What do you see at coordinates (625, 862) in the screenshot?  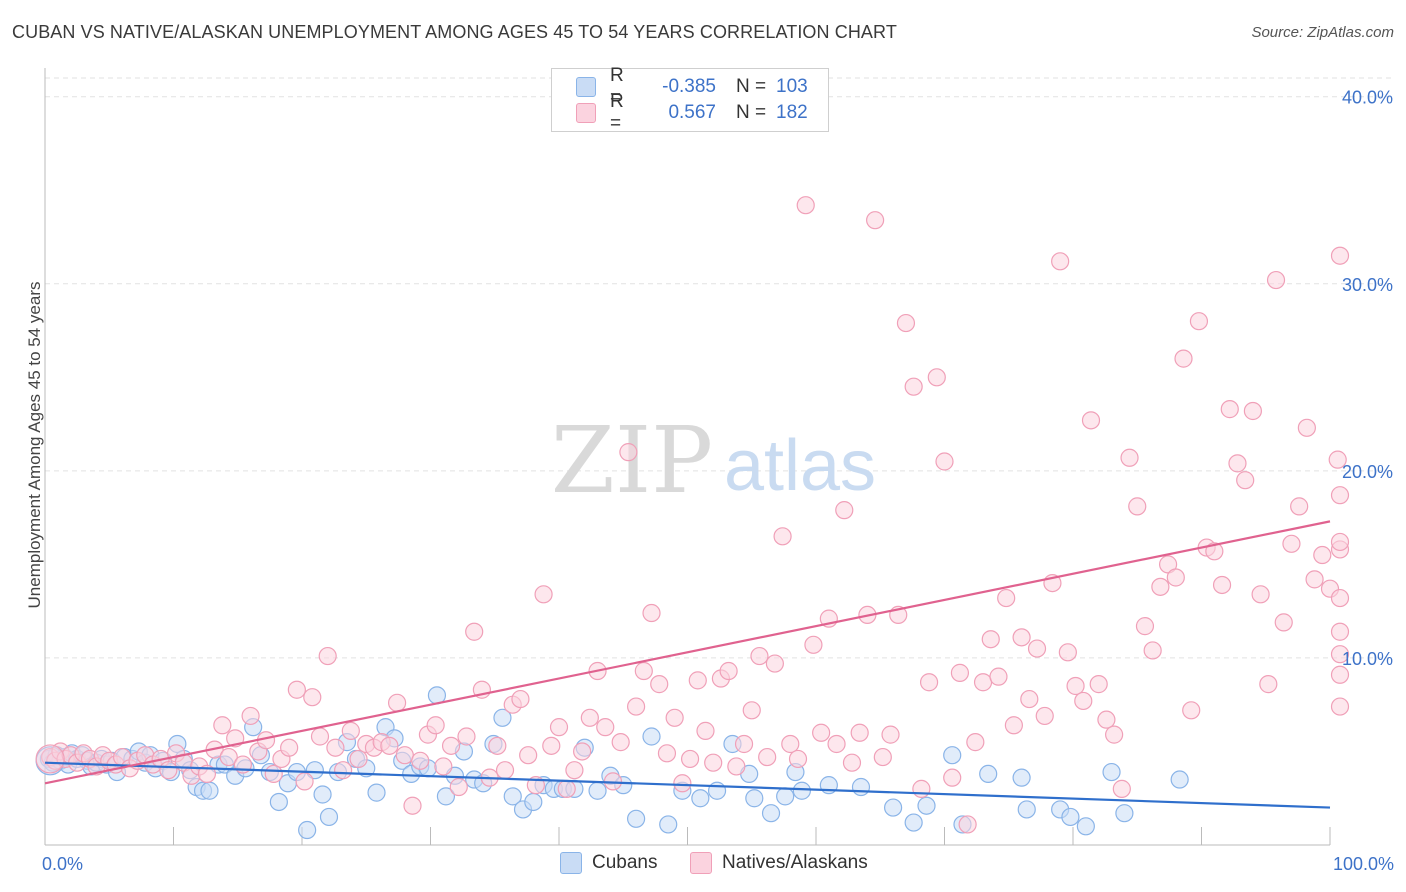 I see `legend-label-cubans: Cubans` at bounding box center [625, 862].